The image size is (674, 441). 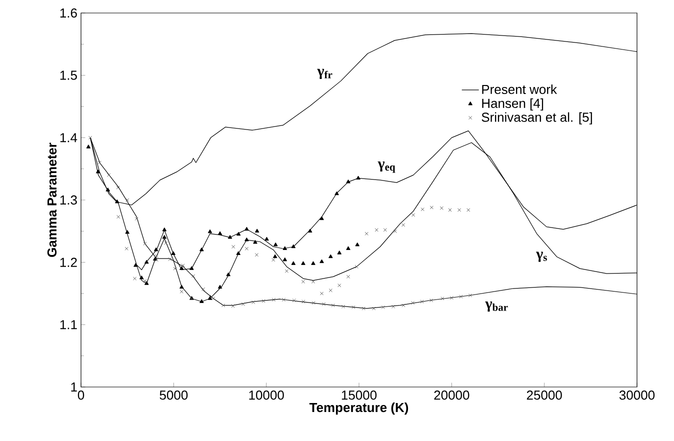 I want to click on x-tick-label: 25000, so click(x=544, y=395).